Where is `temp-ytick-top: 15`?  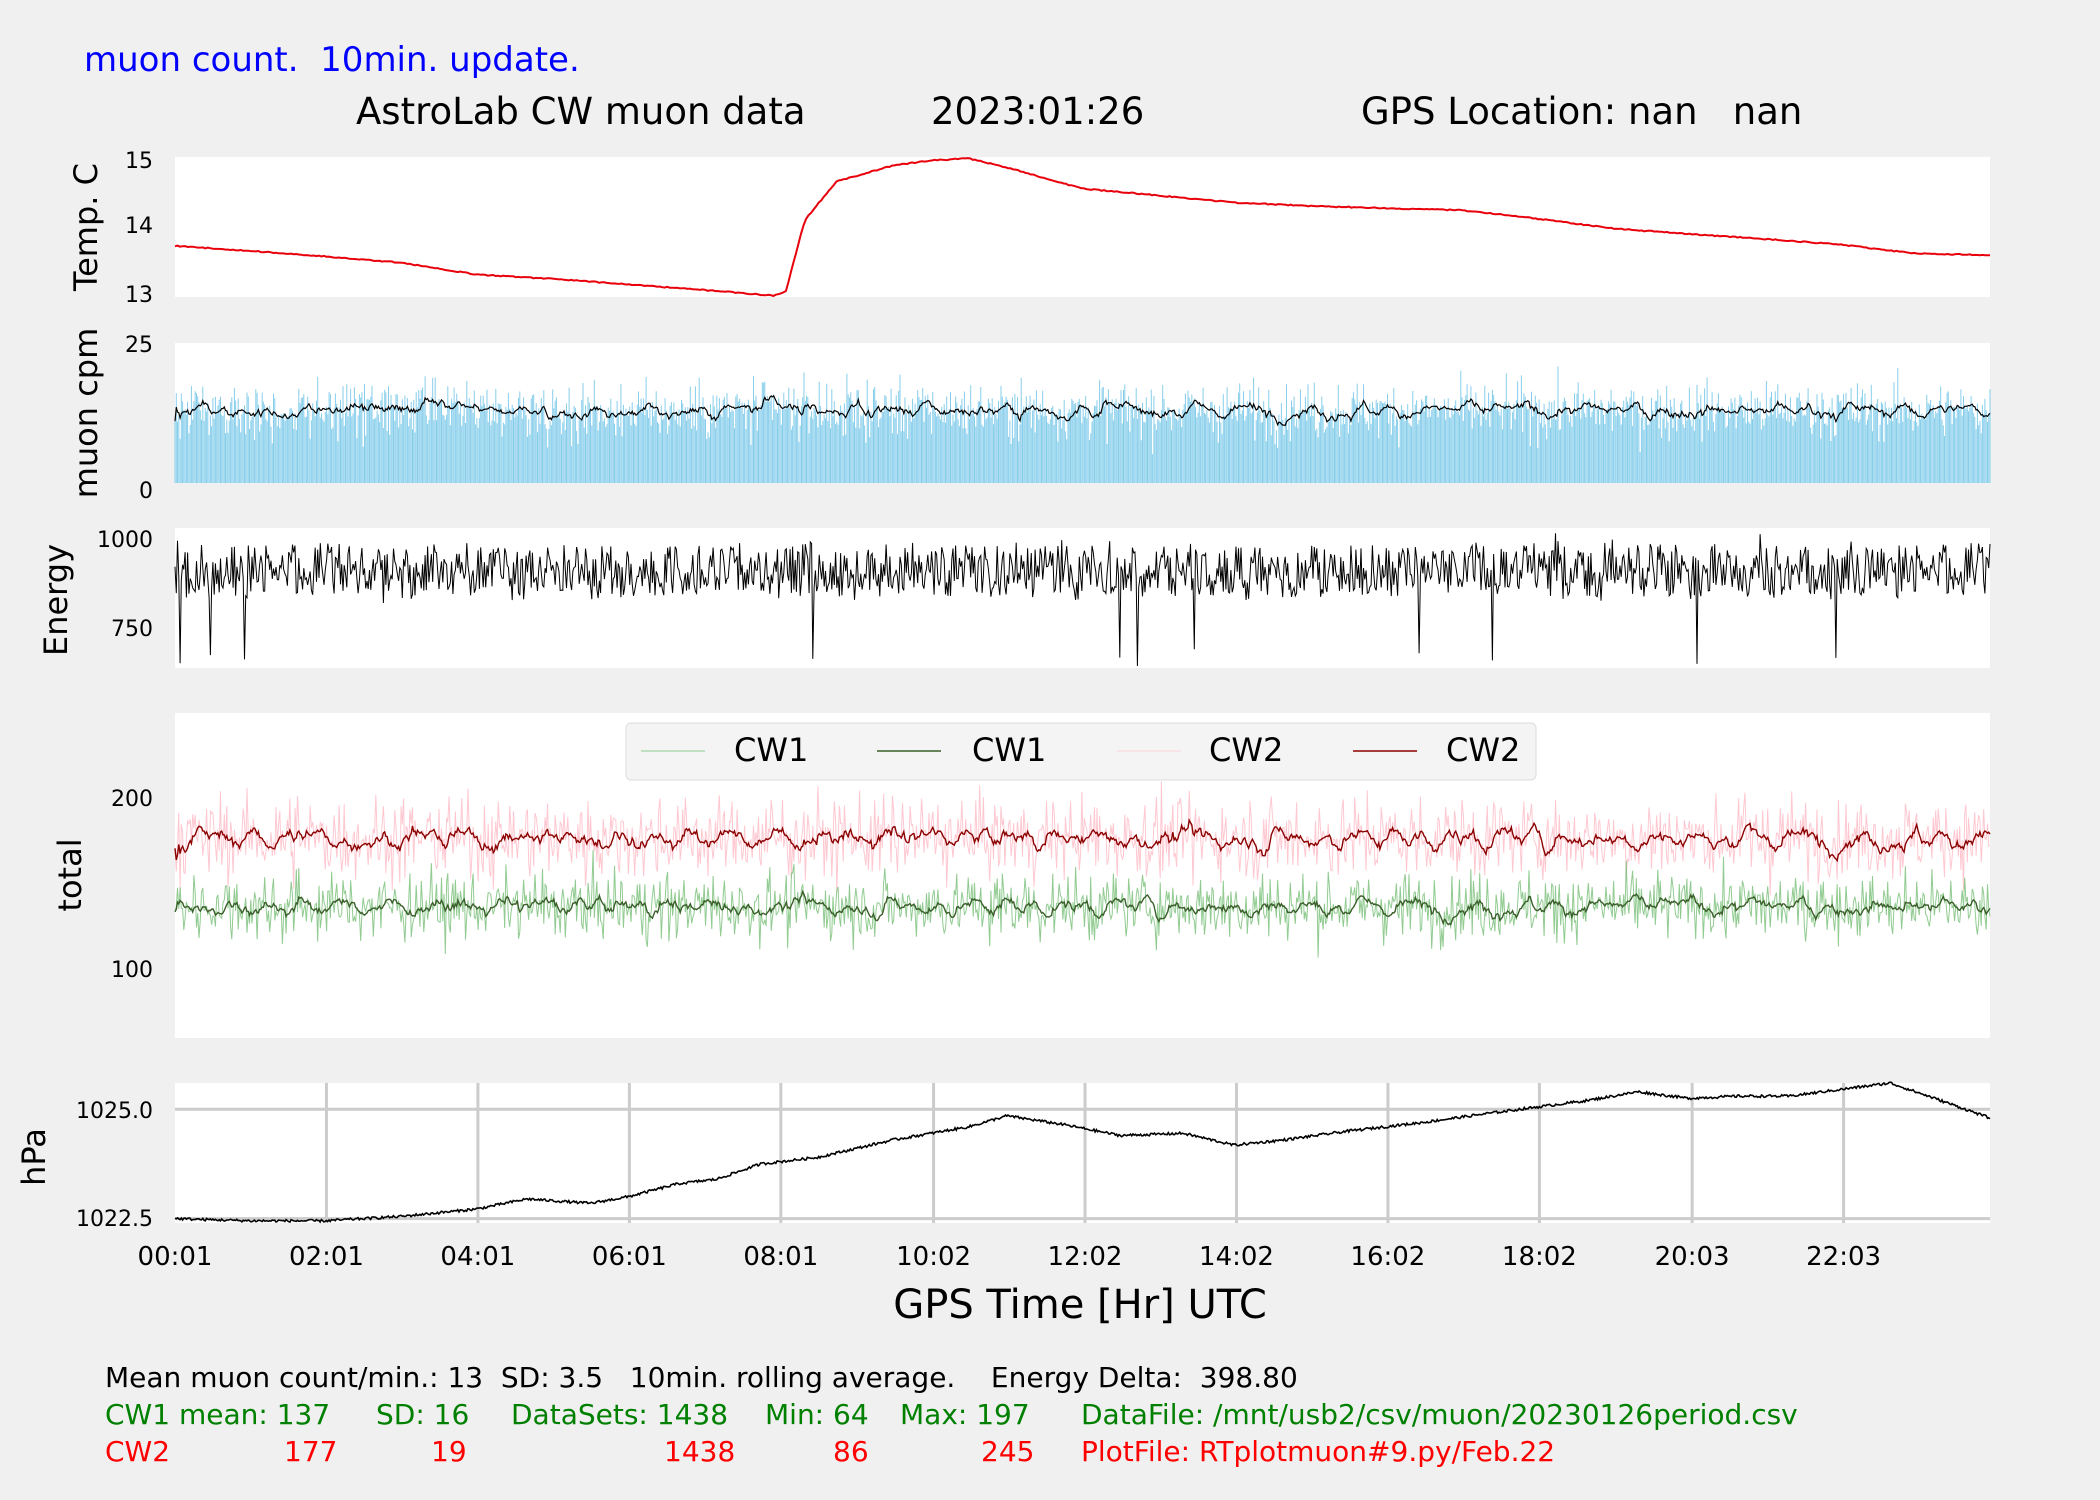
temp-ytick-top: 15 is located at coordinates (139, 161).